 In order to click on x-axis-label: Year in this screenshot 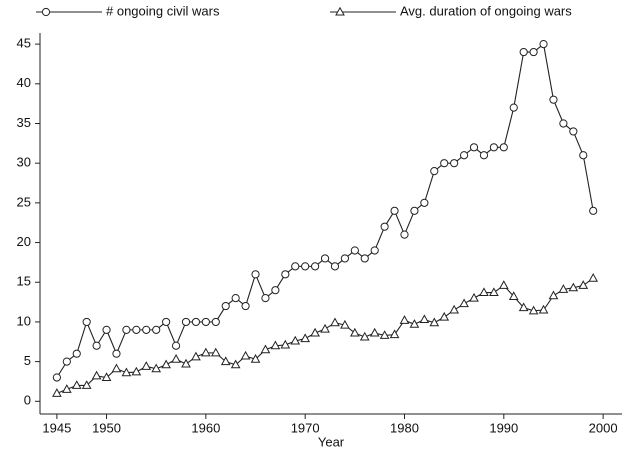, I will do `click(331, 441)`.